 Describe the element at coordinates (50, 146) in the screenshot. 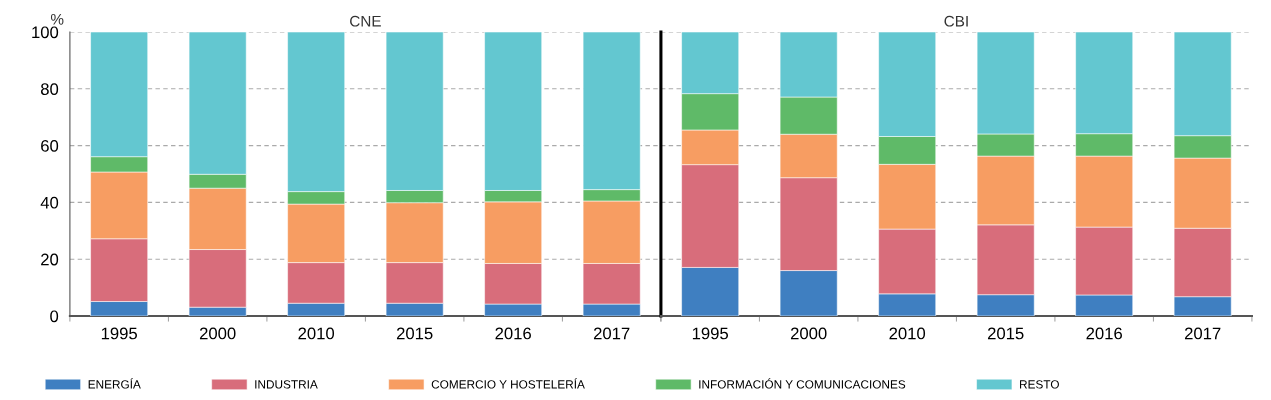

I see `y-tick-label: 60` at that location.